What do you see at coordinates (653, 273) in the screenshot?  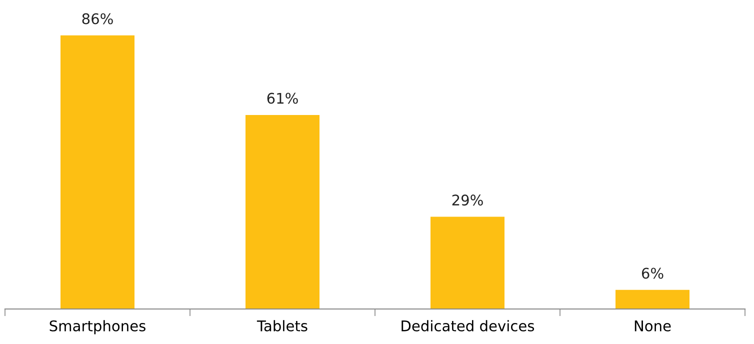 I see `data-label: 6%` at bounding box center [653, 273].